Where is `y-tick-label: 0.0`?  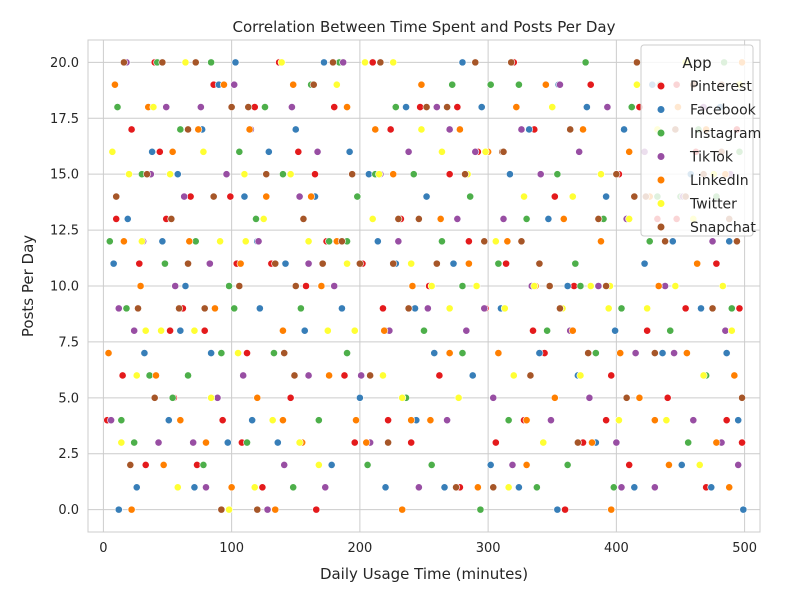
y-tick-label: 0.0 is located at coordinates (68, 510).